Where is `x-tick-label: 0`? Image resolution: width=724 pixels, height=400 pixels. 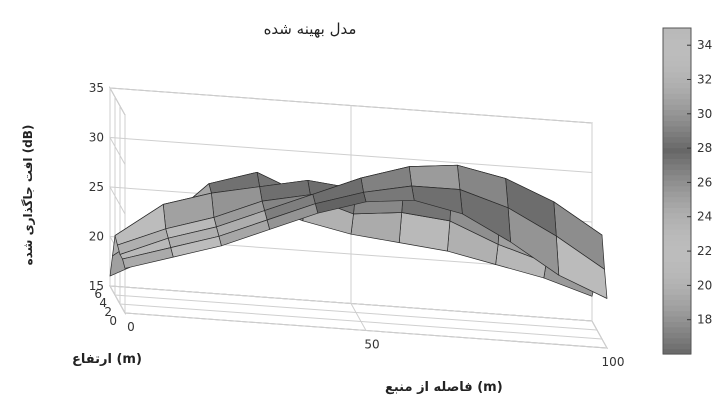
x-tick-label: 0 is located at coordinates (131, 327).